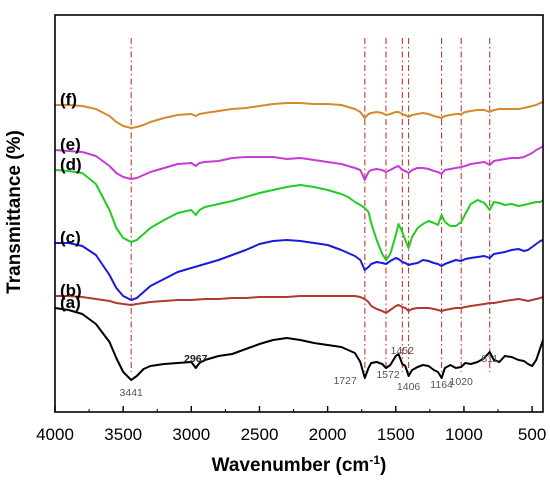  What do you see at coordinates (409, 387) in the screenshot?
I see `peak-label-1406: 1406` at bounding box center [409, 387].